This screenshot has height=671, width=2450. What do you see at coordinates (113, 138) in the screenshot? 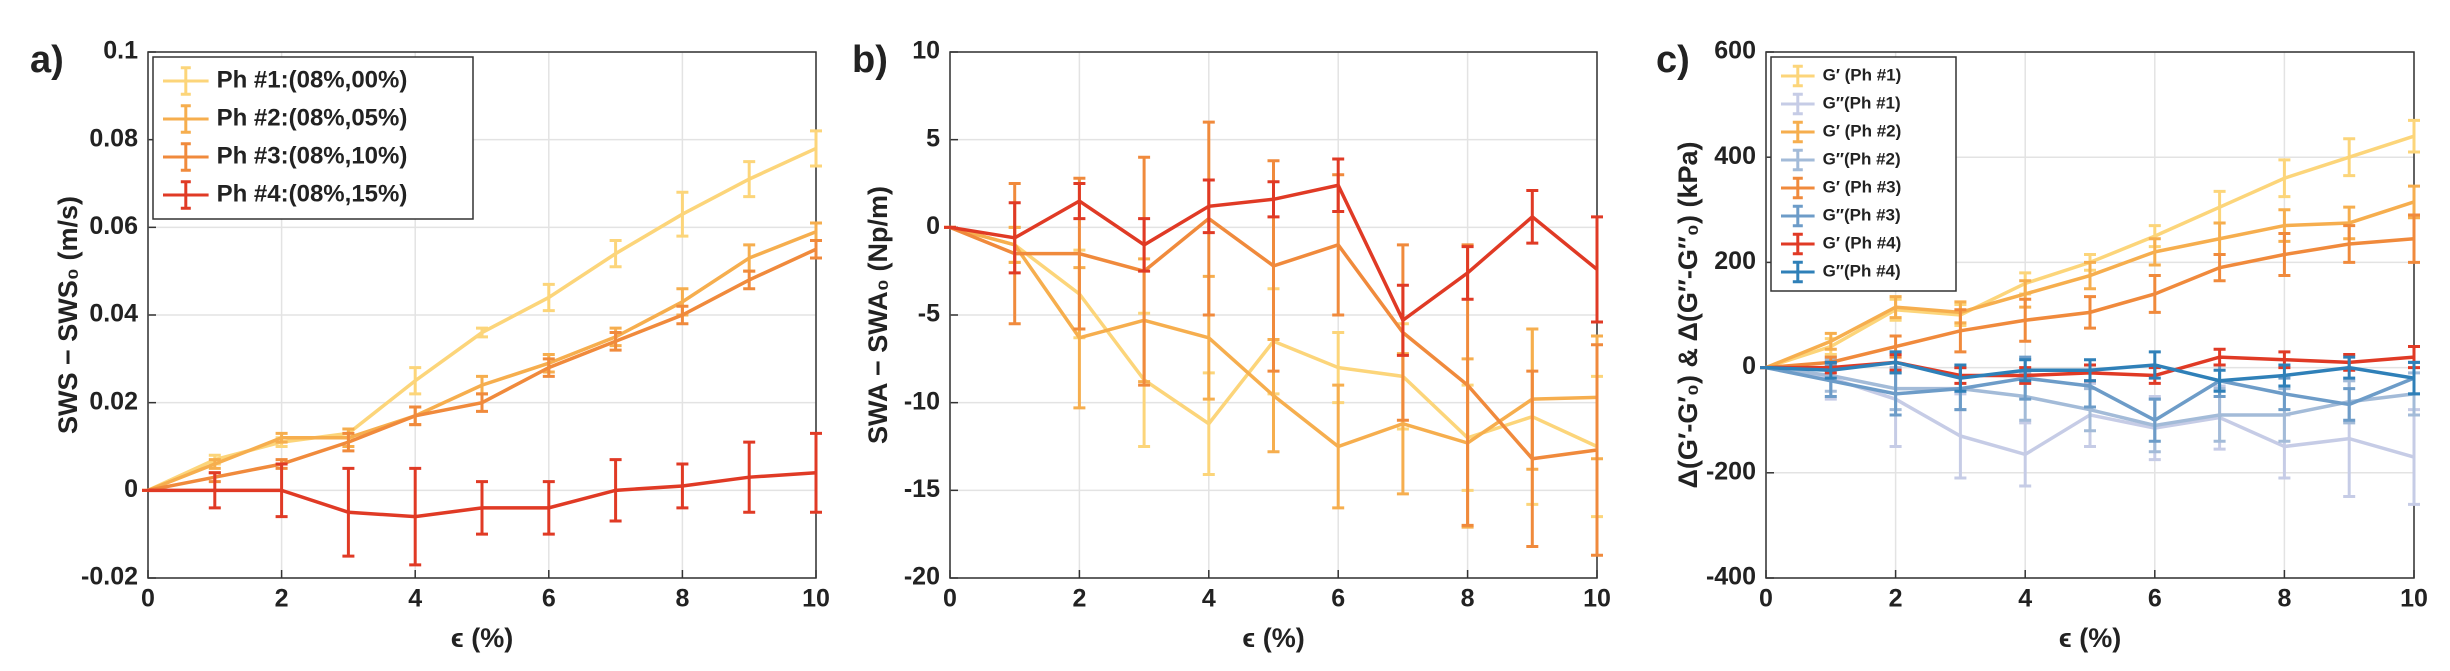
I see `y-tick-label: 0.08` at bounding box center [113, 138].